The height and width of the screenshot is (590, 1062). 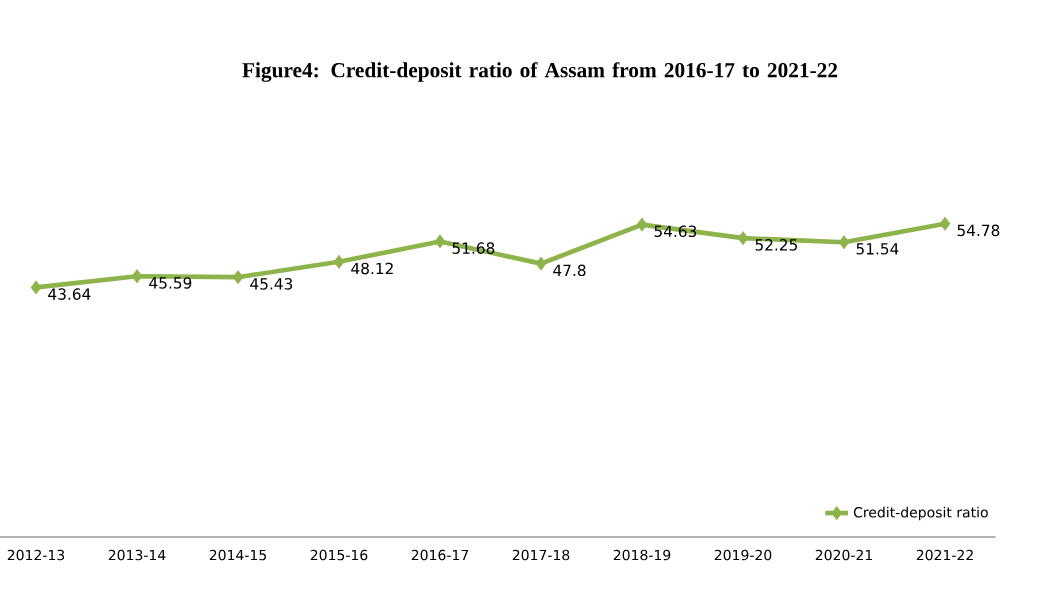 I want to click on x-tick-label: 2013-14, so click(x=137, y=555).